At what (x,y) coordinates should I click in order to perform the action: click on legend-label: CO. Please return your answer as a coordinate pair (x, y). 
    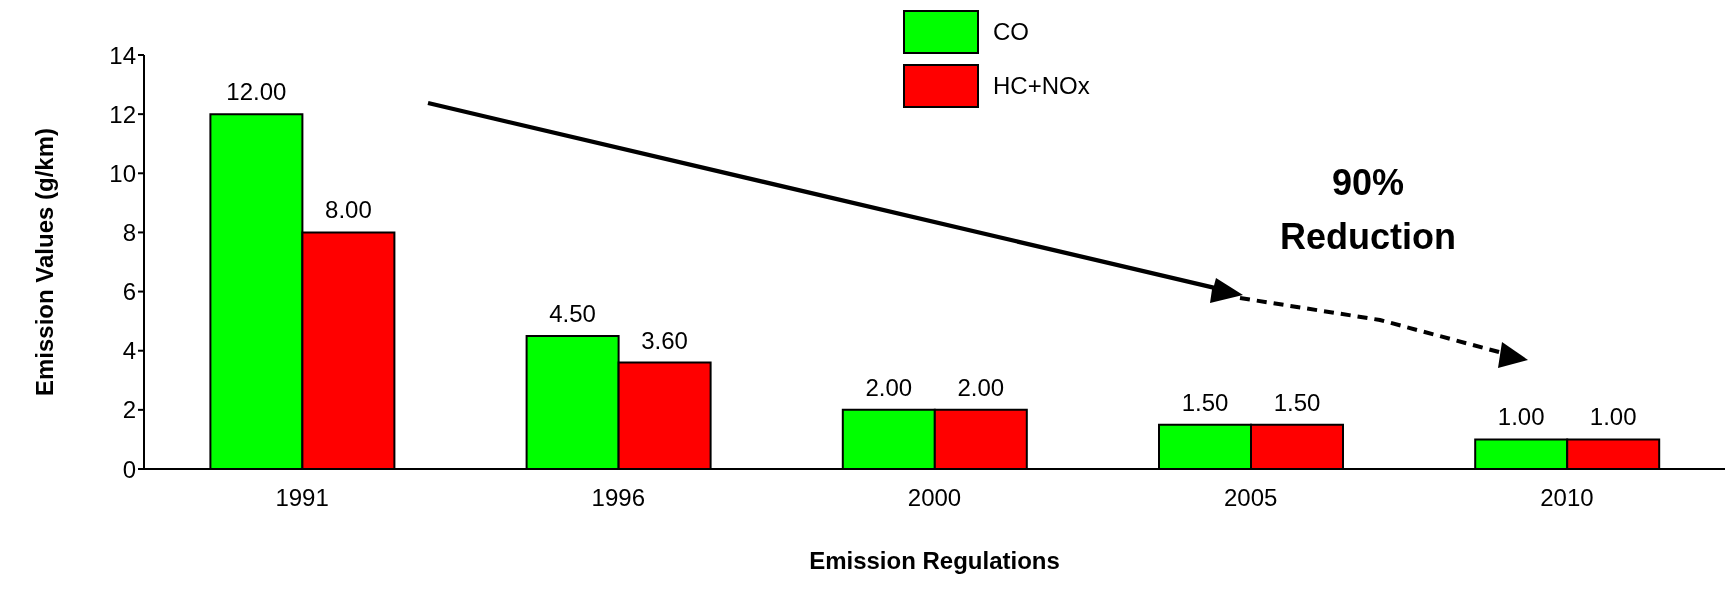
    Looking at the image, I should click on (1011, 32).